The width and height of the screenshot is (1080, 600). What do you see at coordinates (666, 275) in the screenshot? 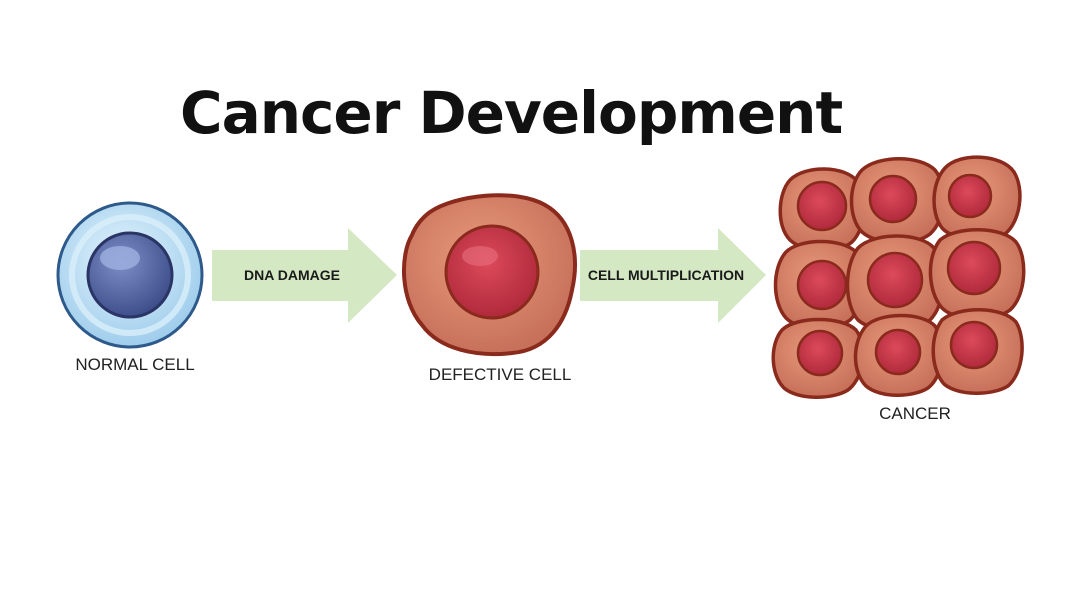
I see `cell-multiplication-label: CELL MULTIPLICATION` at bounding box center [666, 275].